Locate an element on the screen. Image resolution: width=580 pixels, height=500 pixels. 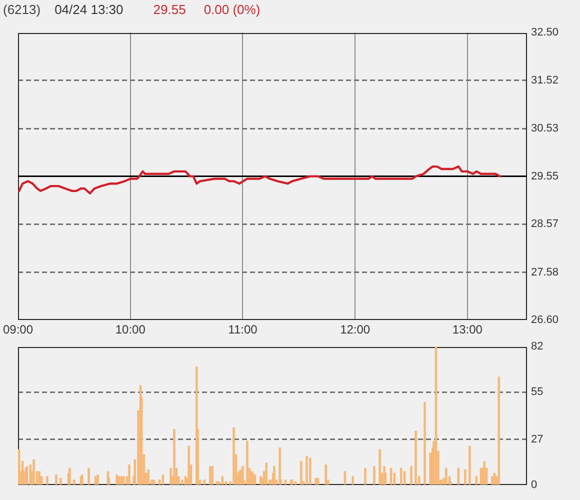
y-tick-label: 82 is located at coordinates (537, 346).